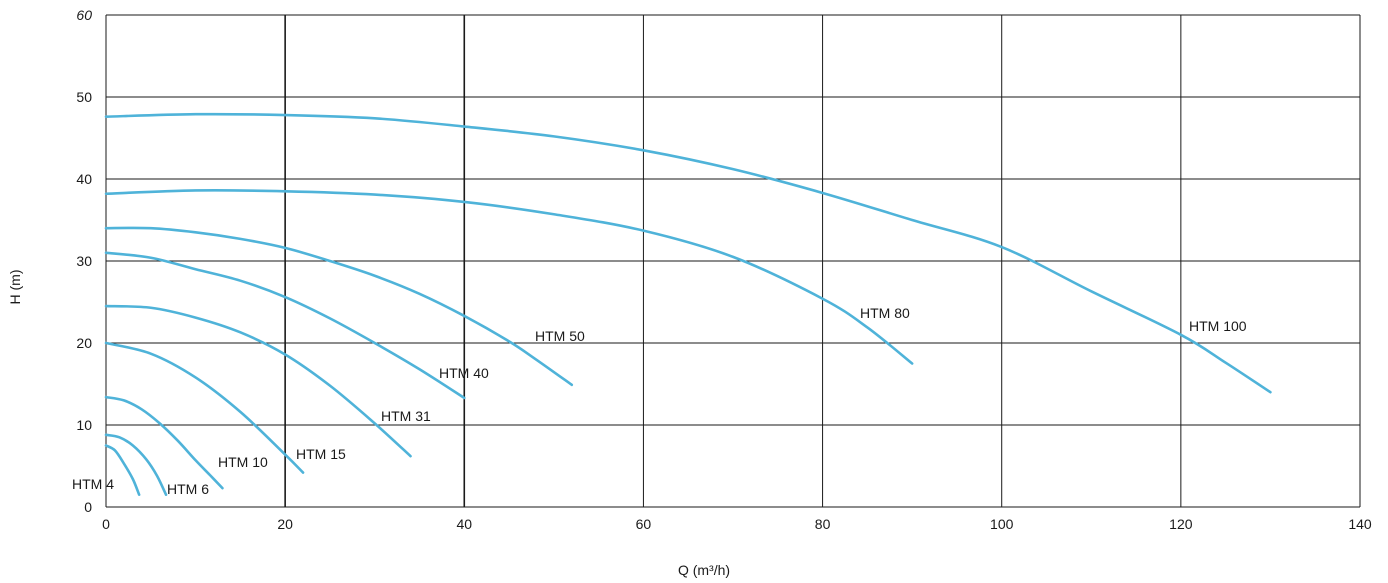  I want to click on y-tick-label-30: 30, so click(84, 261).